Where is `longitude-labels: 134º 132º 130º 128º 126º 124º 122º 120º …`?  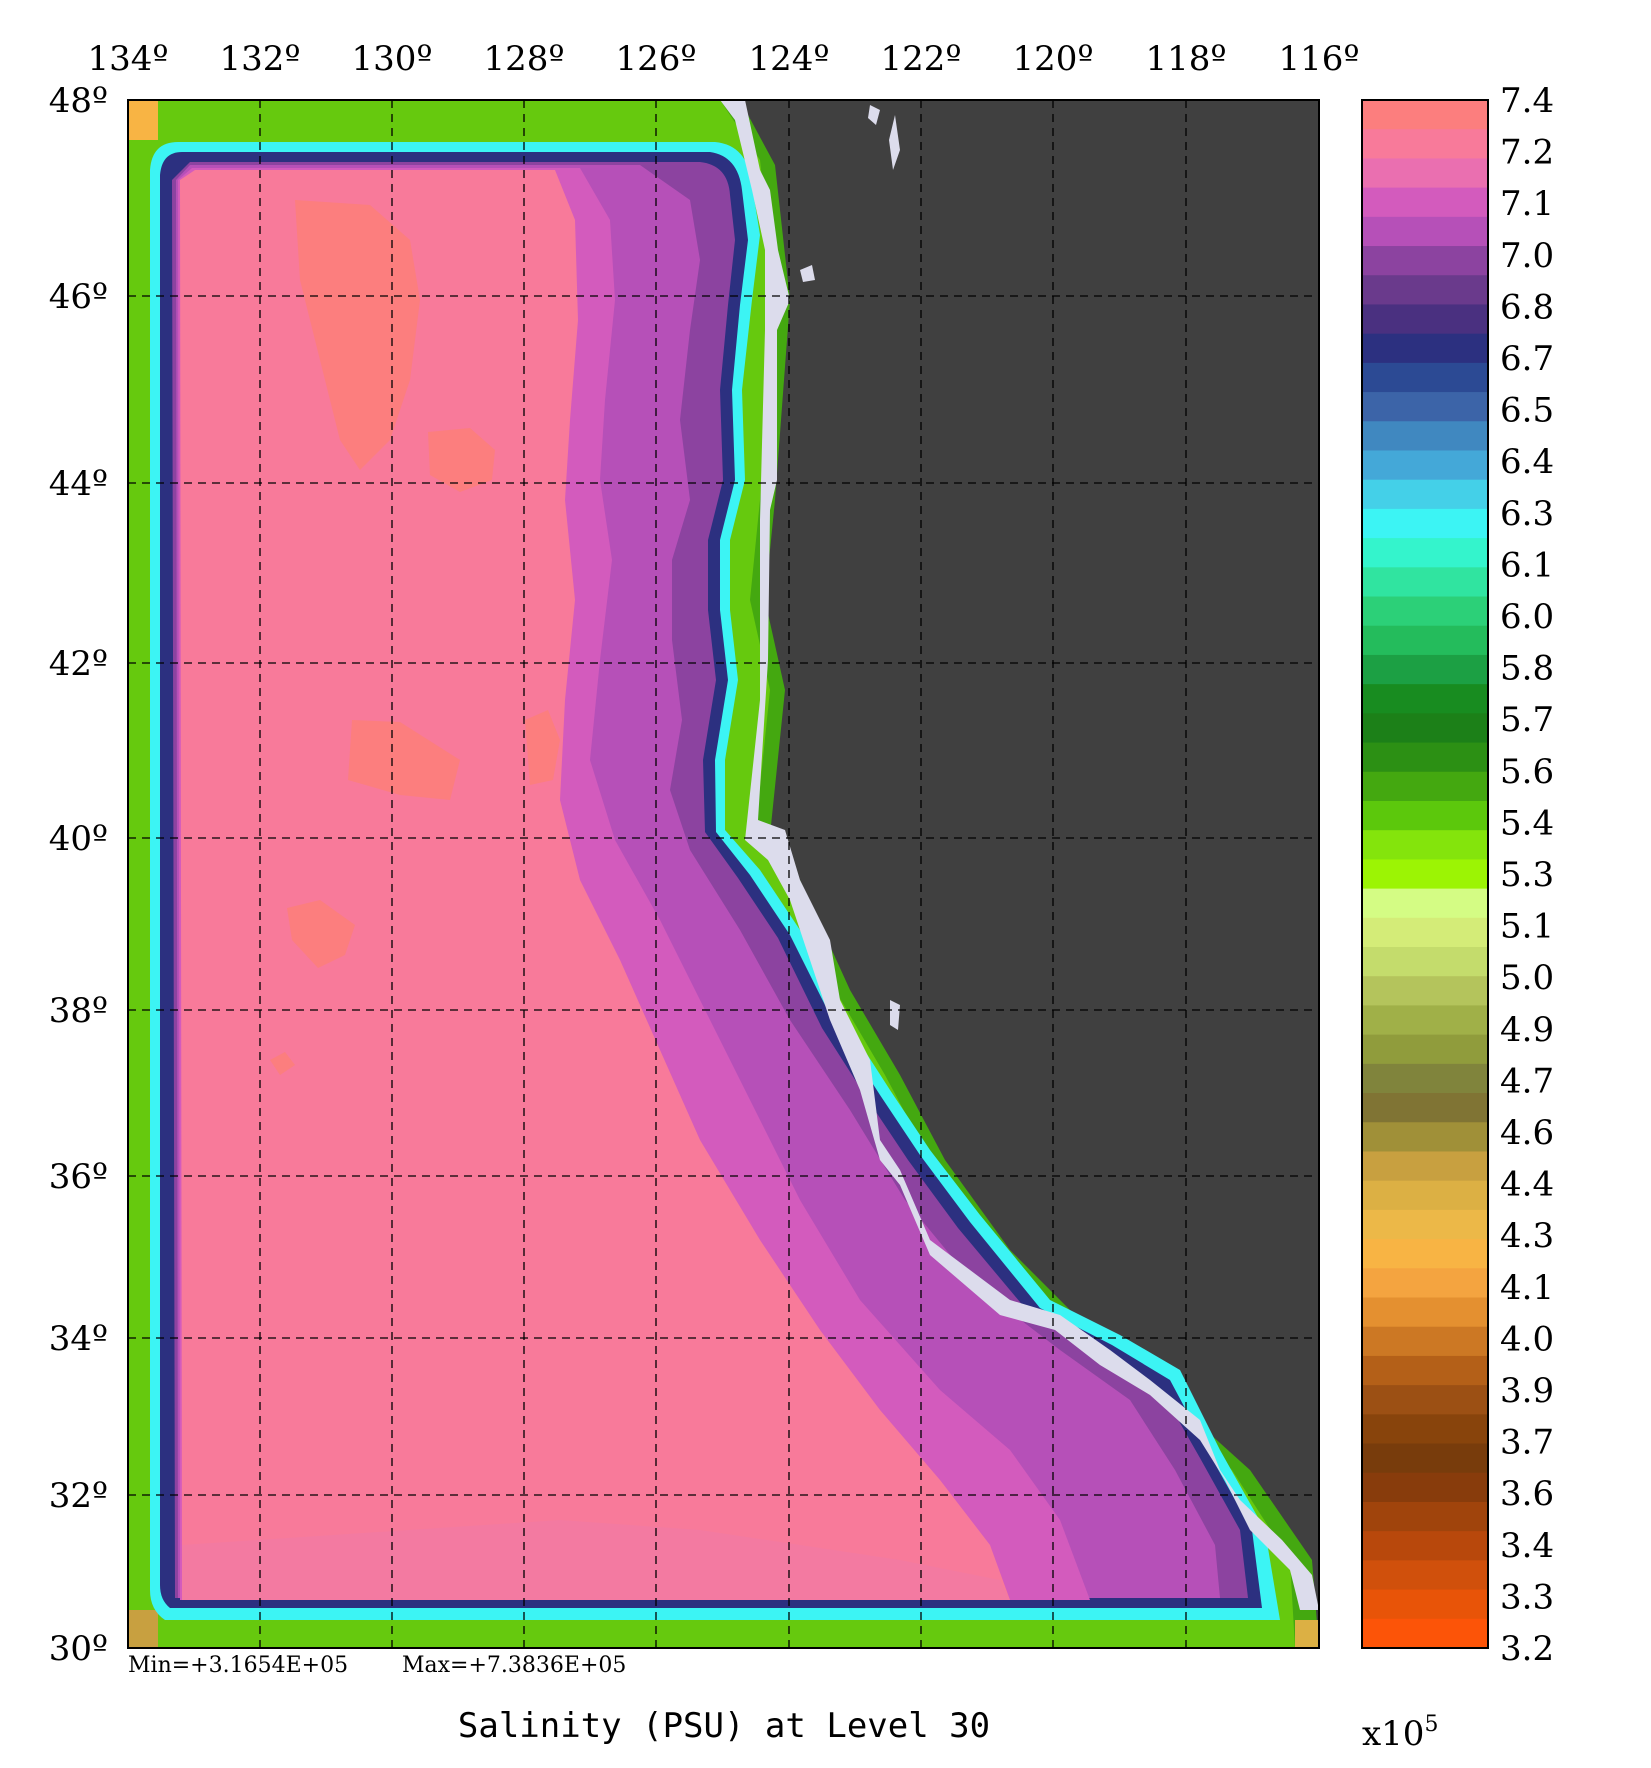 longitude-labels: 134º 132º 130º 128º 126º 124º 122º 120º … is located at coordinates (724, 59).